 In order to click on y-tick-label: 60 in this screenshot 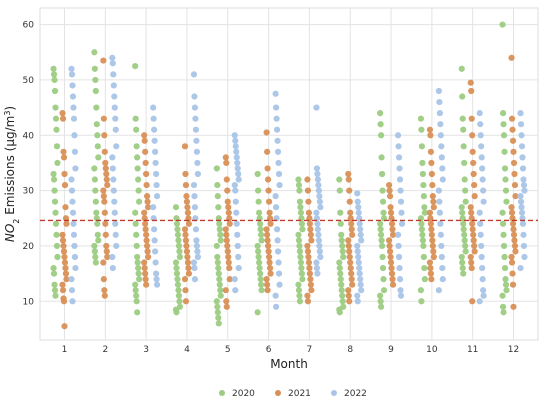, I will do `click(29, 26)`.